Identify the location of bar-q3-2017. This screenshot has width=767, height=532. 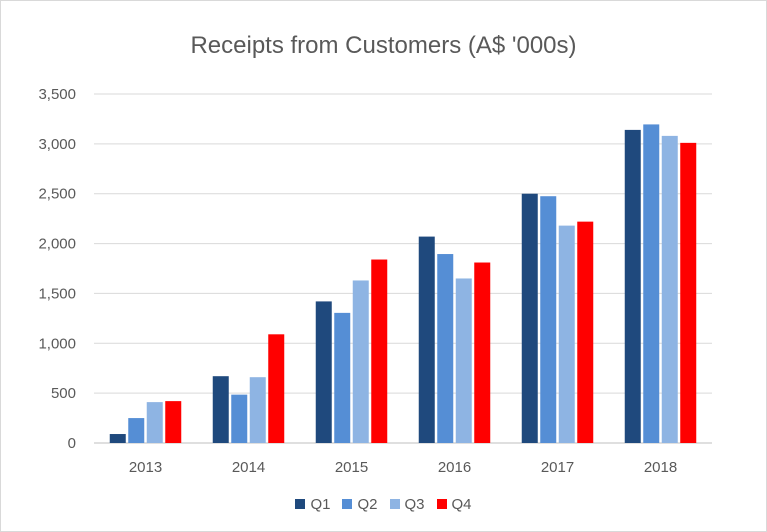
(566, 334).